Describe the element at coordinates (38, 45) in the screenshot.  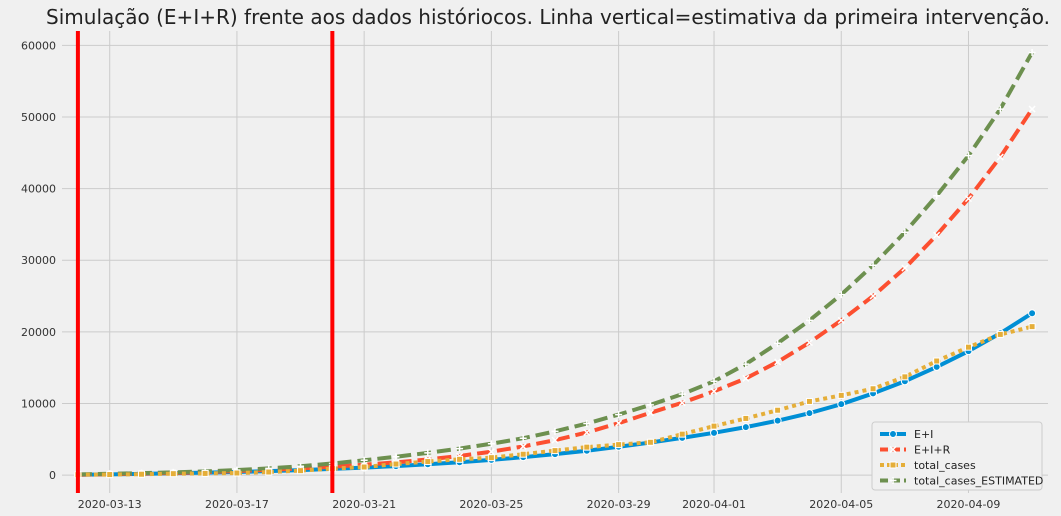
I see `y-tick-label: 60000` at that location.